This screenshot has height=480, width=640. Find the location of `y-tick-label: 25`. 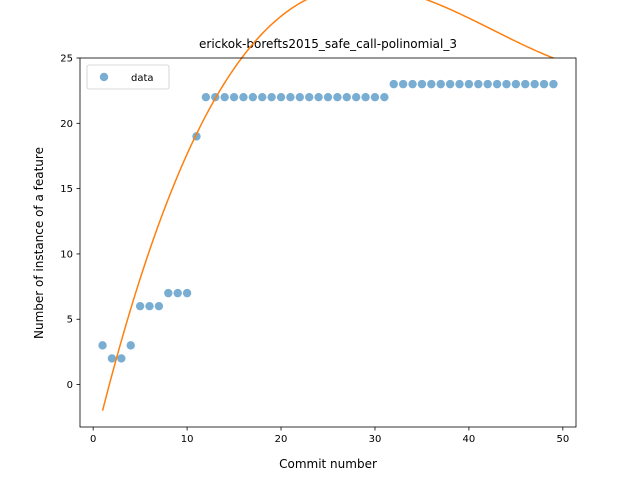

y-tick-label: 25 is located at coordinates (66, 59).